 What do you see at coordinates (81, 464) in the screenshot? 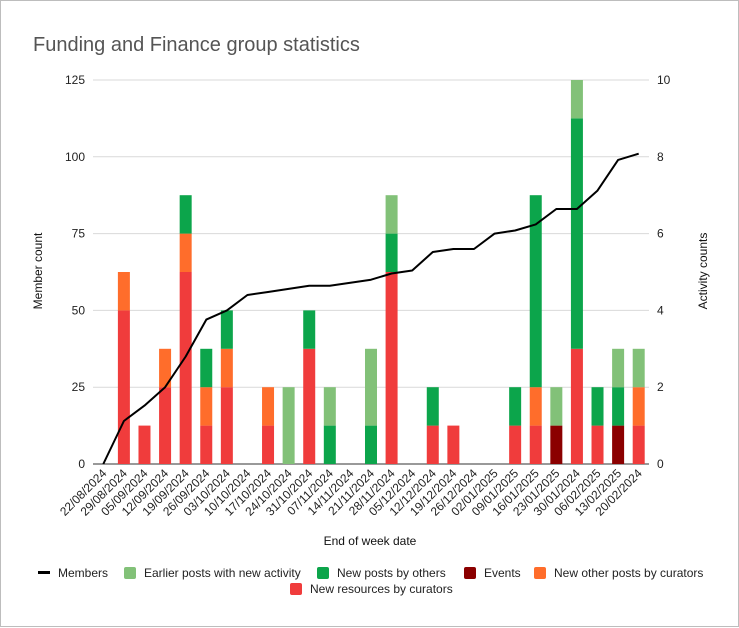
I see `y-tick-left: 0` at bounding box center [81, 464].